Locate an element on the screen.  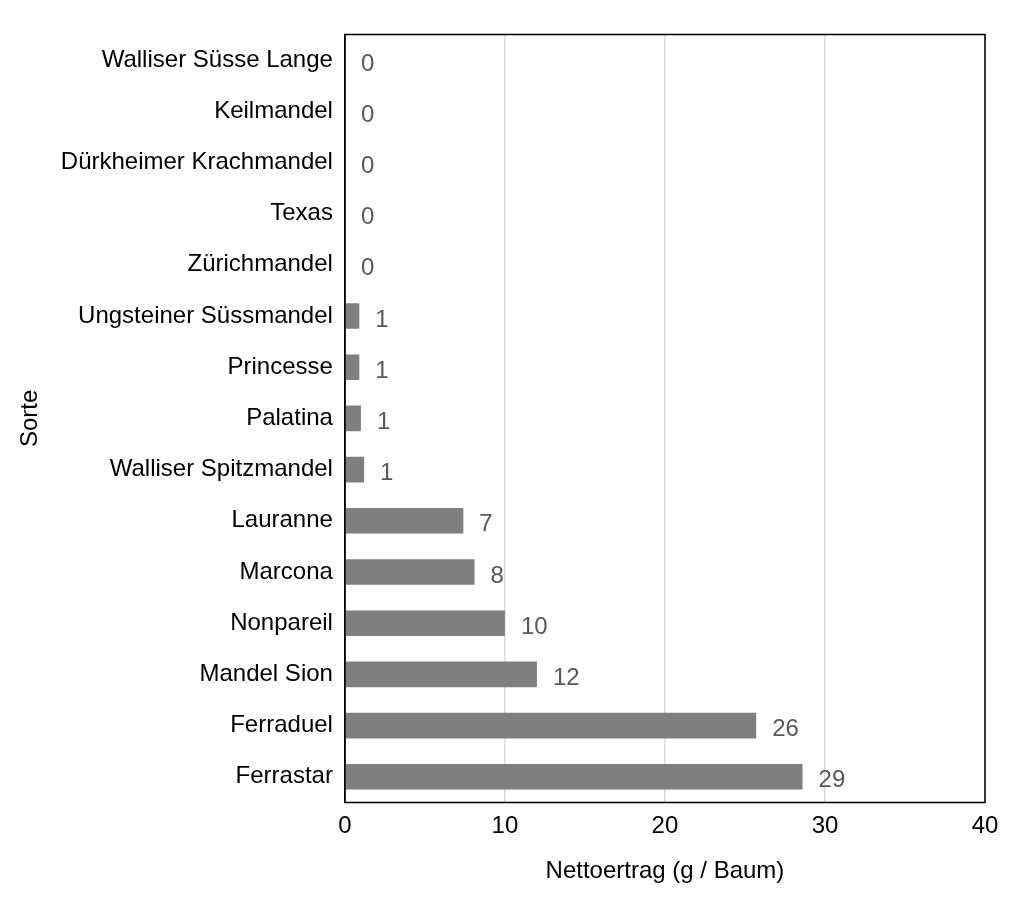
y-tick-label: Walliser Süsse Lange is located at coordinates (217, 58).